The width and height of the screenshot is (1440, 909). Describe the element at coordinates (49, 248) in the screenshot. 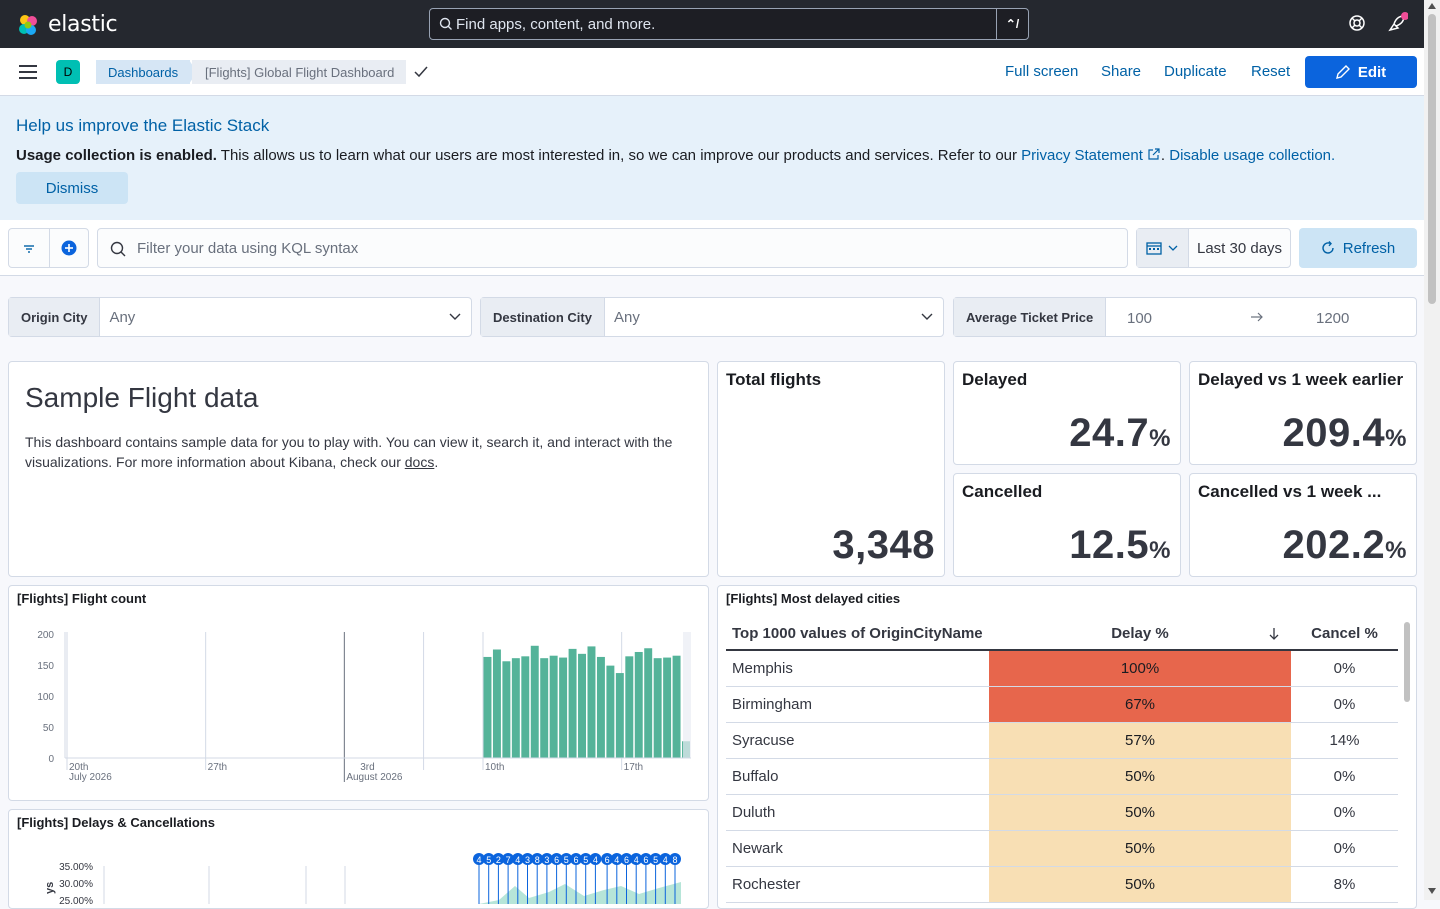

I see `divider` at that location.